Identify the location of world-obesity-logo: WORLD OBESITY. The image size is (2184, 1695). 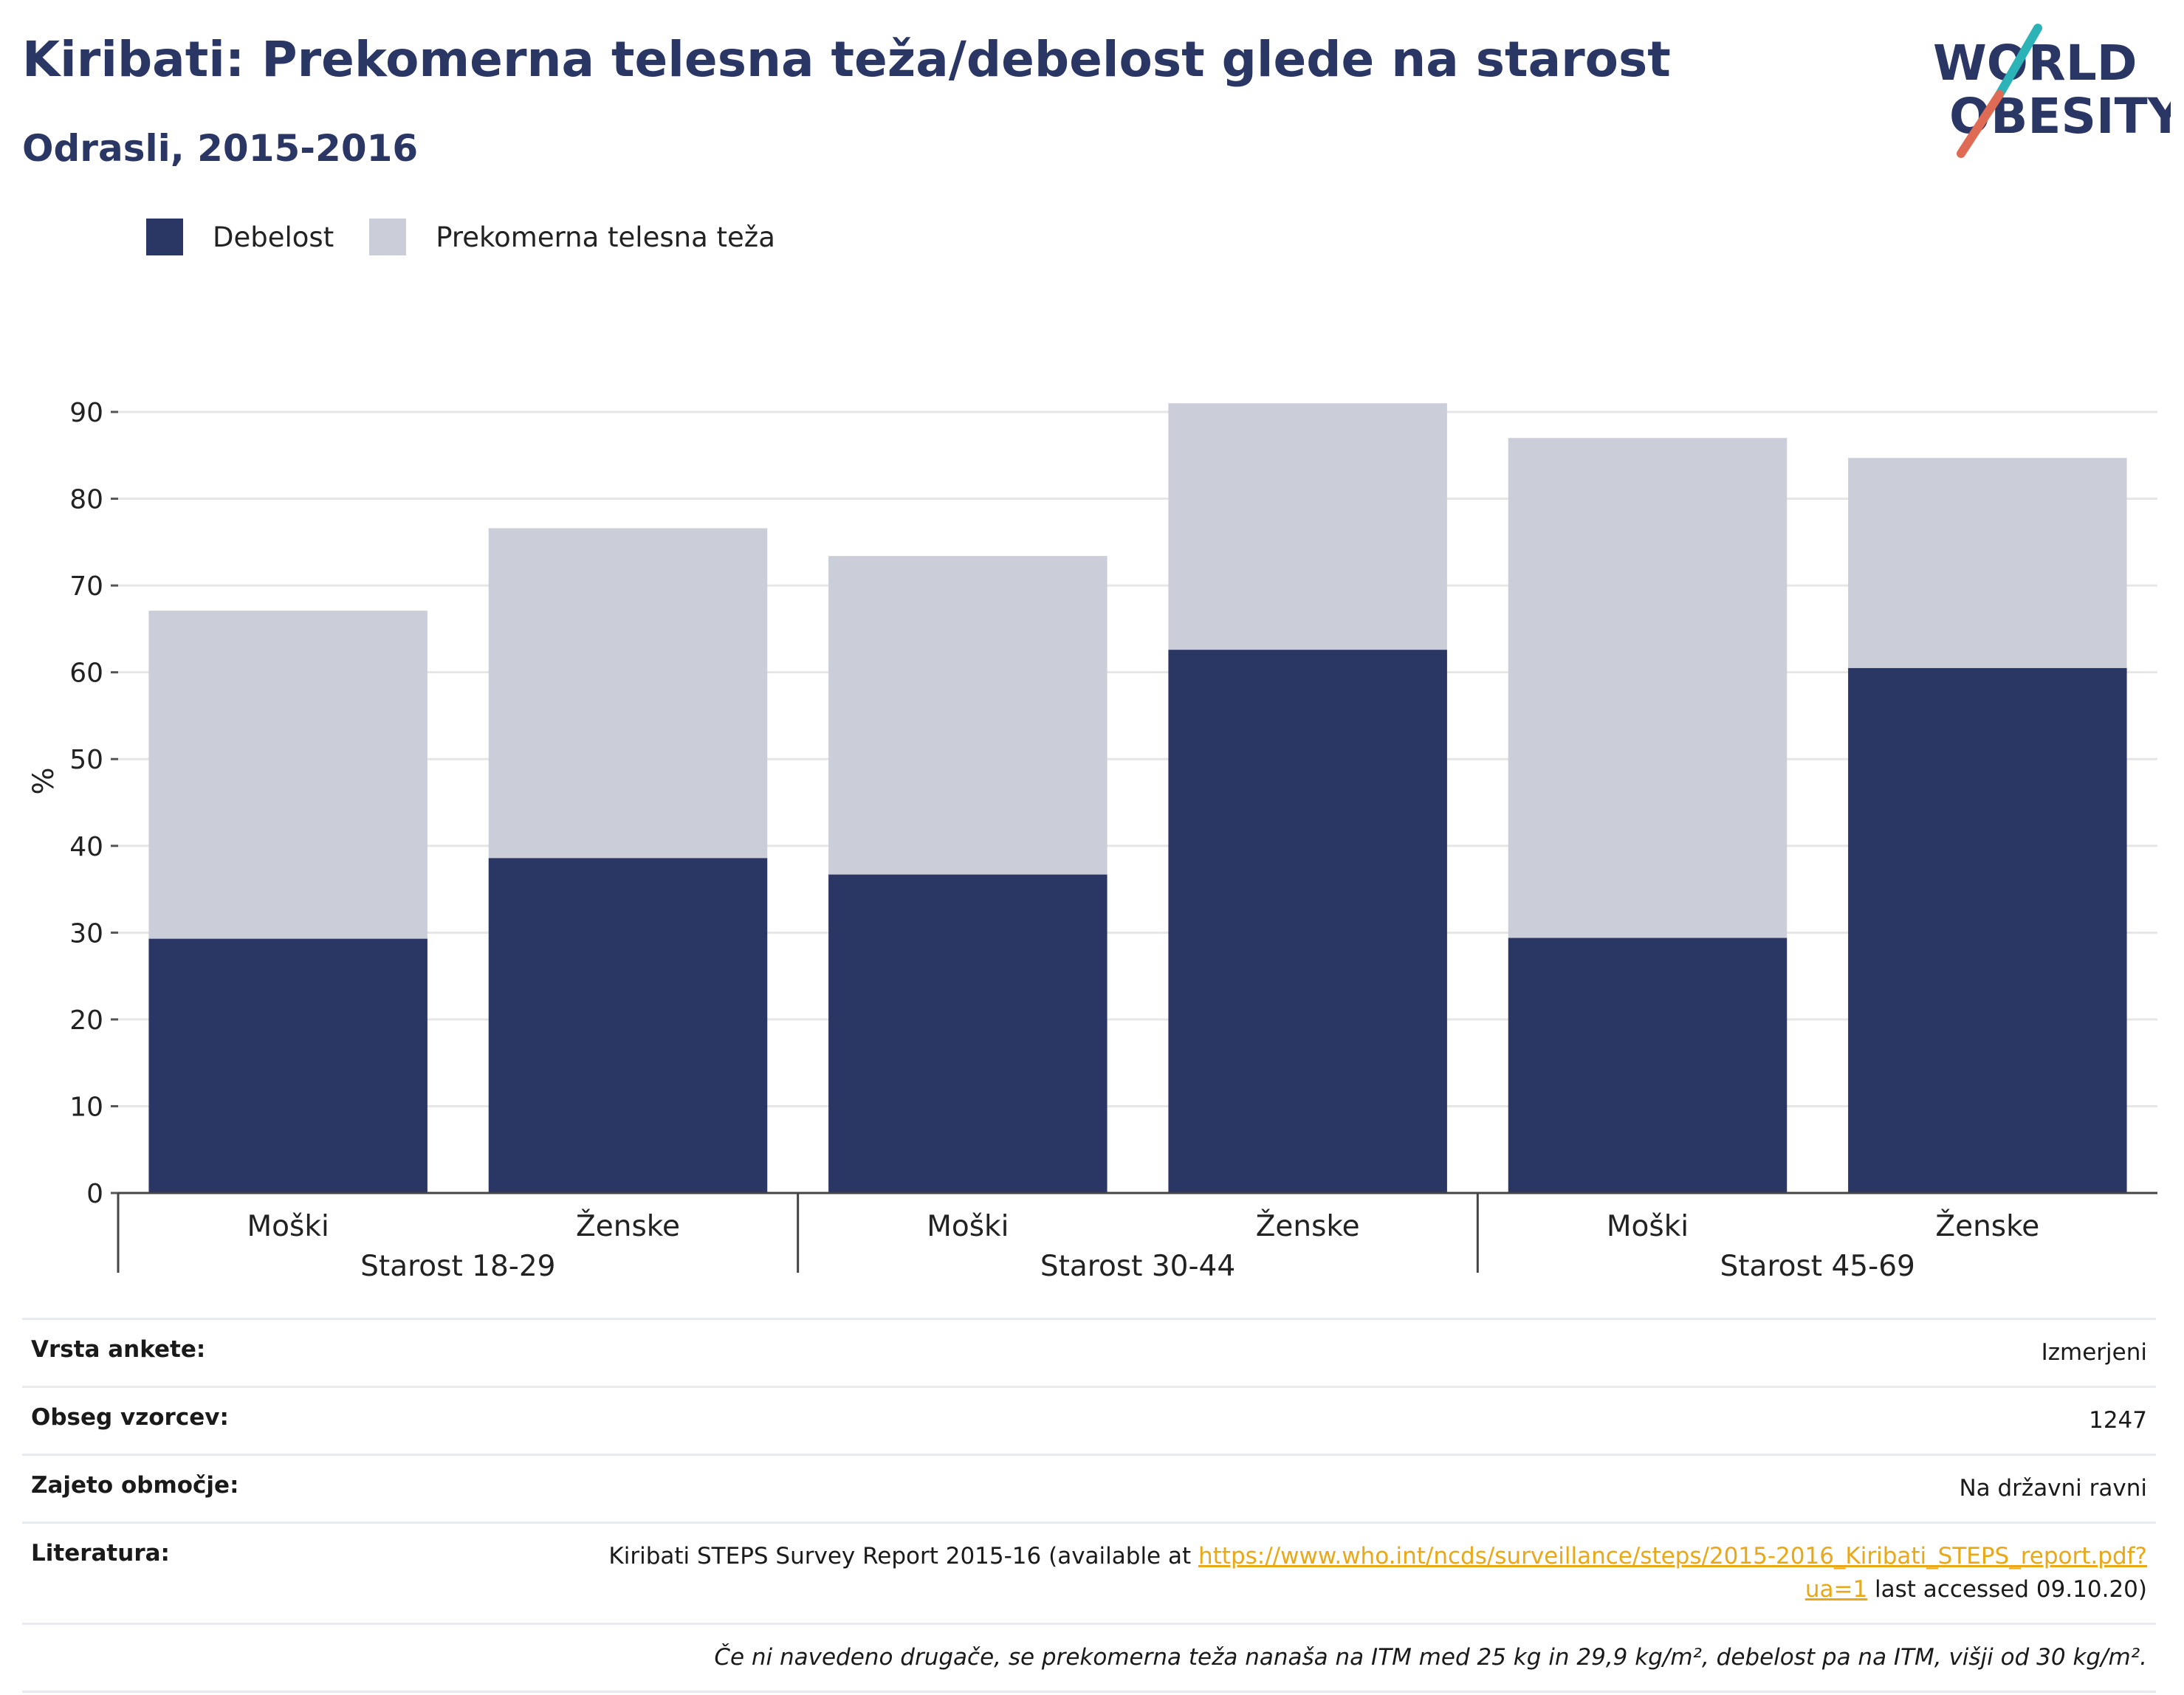
(2052, 91).